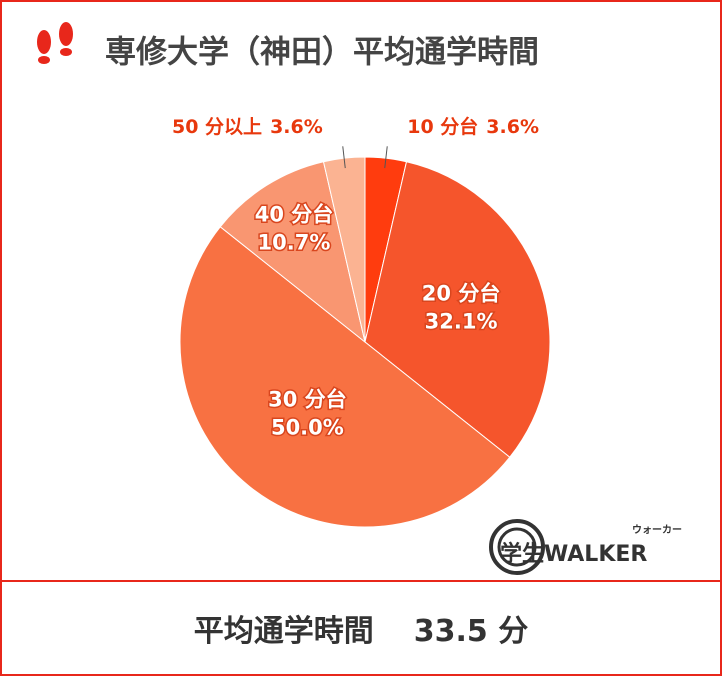 This screenshot has width=722, height=676. I want to click on logo-text: 学生WALKER, so click(573, 554).